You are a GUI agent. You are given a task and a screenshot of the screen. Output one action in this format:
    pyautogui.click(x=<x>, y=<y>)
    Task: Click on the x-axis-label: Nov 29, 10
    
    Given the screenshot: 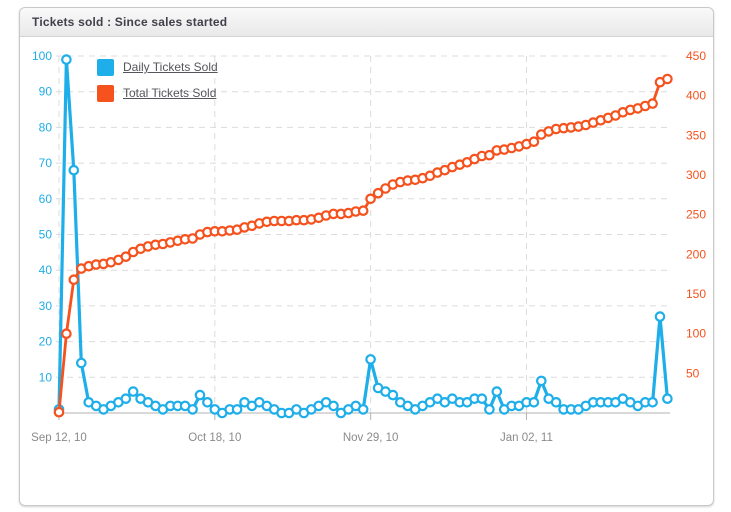 What is the action you would take?
    pyautogui.click(x=371, y=438)
    